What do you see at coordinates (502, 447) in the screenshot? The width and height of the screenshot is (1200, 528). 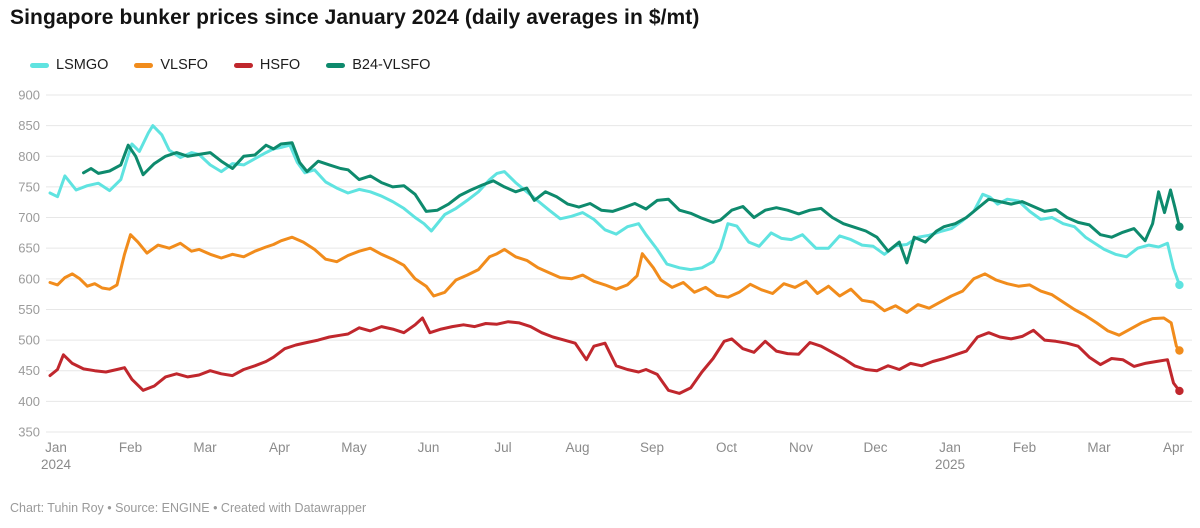 I see `x-axis-tick-label: Jul` at bounding box center [502, 447].